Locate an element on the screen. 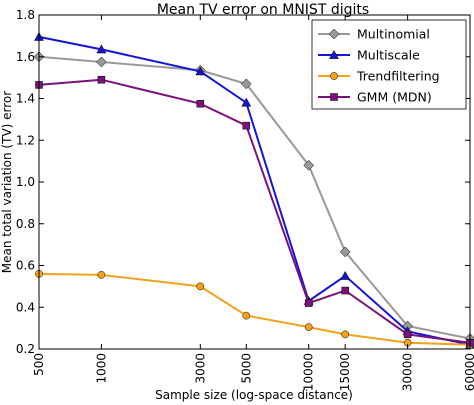 This screenshot has height=405, width=474. y-tick-label: 0.8 is located at coordinates (25, 224).